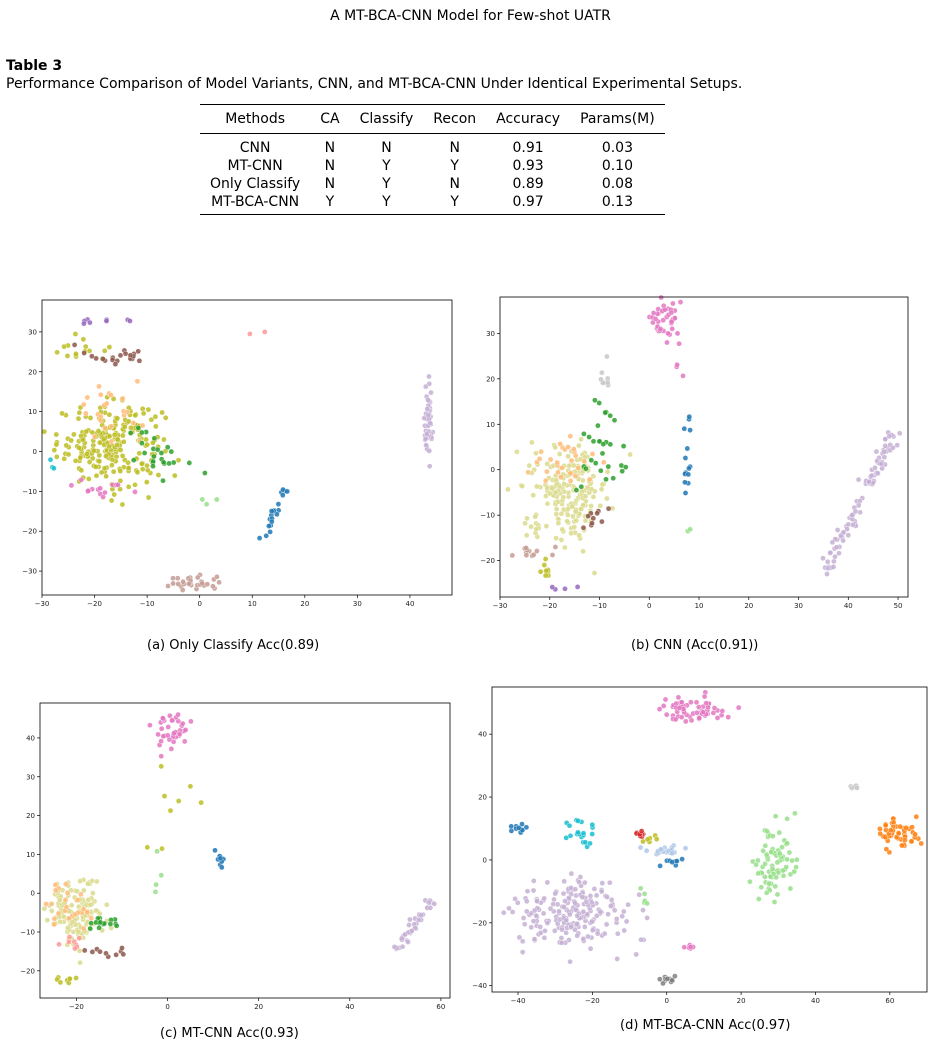 The width and height of the screenshot is (941, 1050). I want to click on scatter-plot-cnn: −30 −20 −10 0 10 20 30 40 50 −20 −10 0 10 20 30, so click(694, 452).